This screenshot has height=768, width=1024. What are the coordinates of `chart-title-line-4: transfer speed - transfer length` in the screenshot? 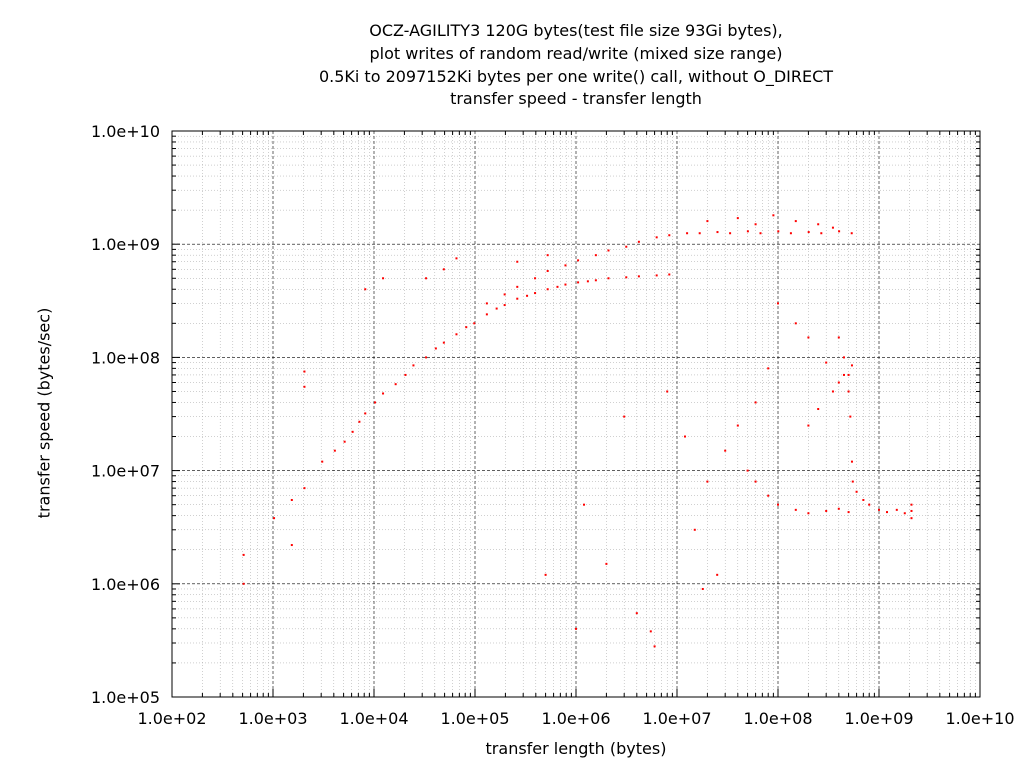 It's located at (576, 98).